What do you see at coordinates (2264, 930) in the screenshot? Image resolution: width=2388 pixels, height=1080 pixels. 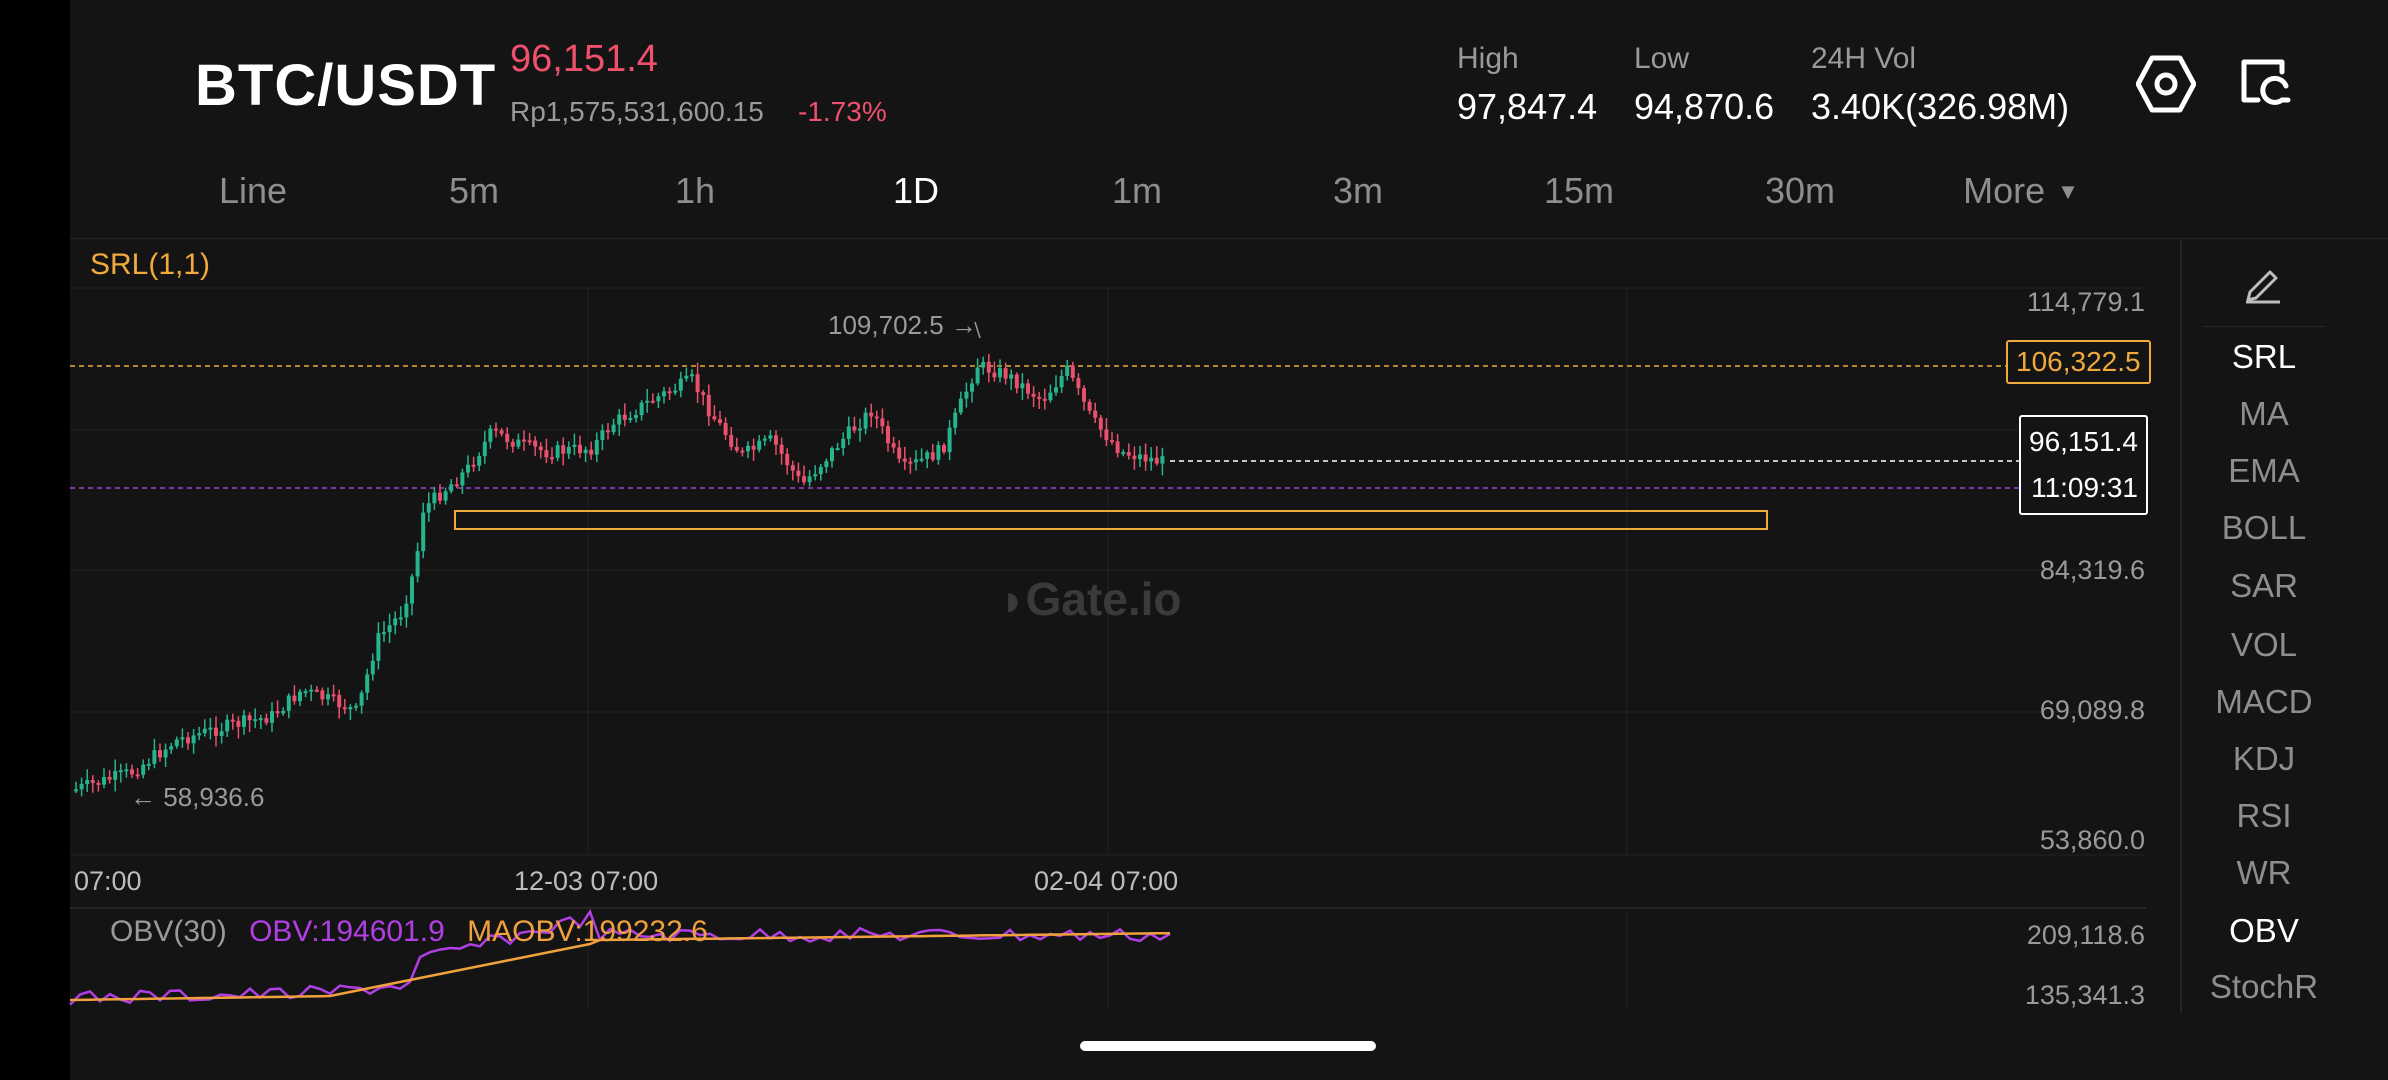 I see `indicator-obv: OBV` at bounding box center [2264, 930].